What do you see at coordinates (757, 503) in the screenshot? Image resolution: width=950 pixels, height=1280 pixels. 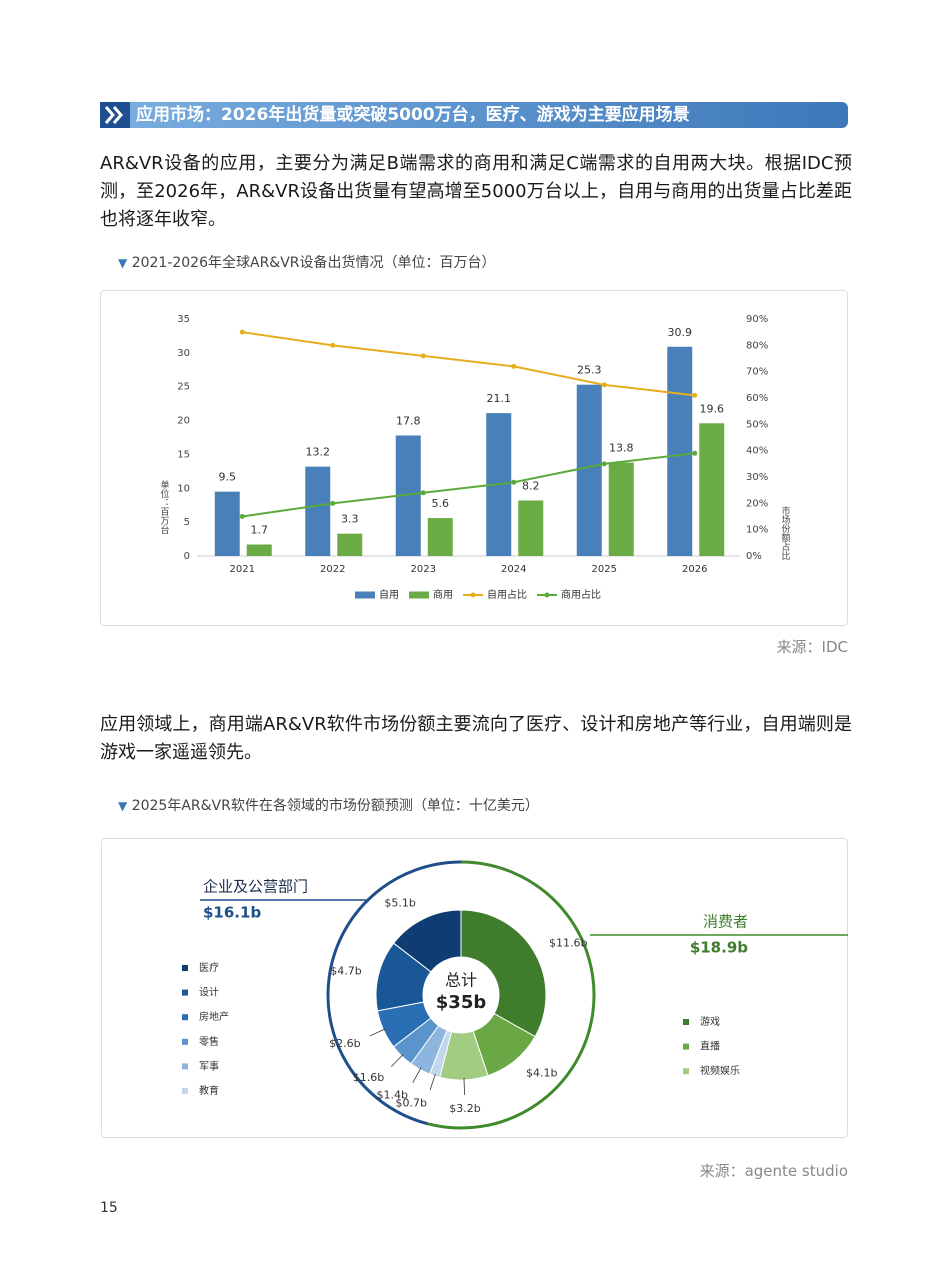 I see `y2-tick-label: 20%` at bounding box center [757, 503].